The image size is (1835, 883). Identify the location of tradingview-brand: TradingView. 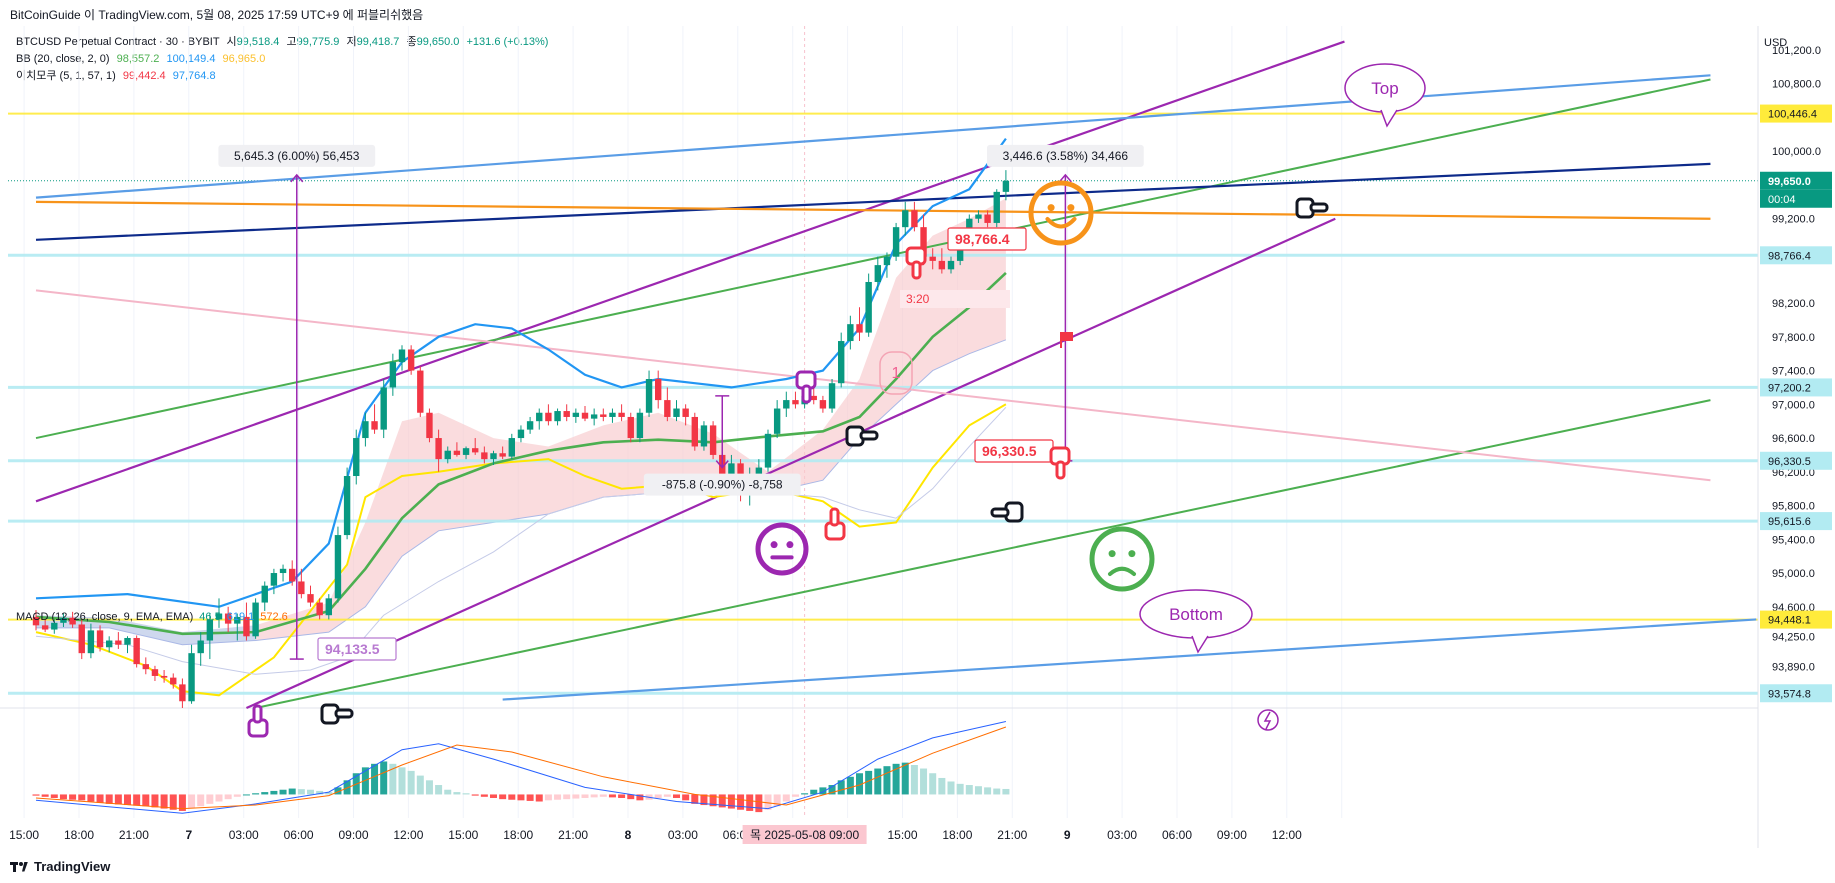
(72, 866).